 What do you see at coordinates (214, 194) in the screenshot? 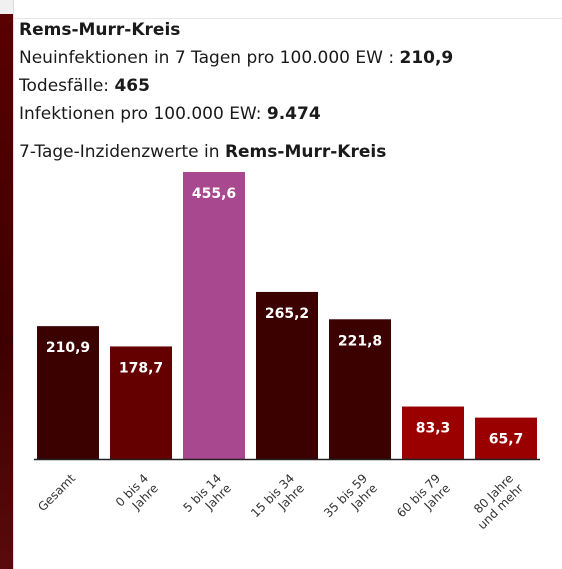
I see `bar-value-label-2: 455,6` at bounding box center [214, 194].